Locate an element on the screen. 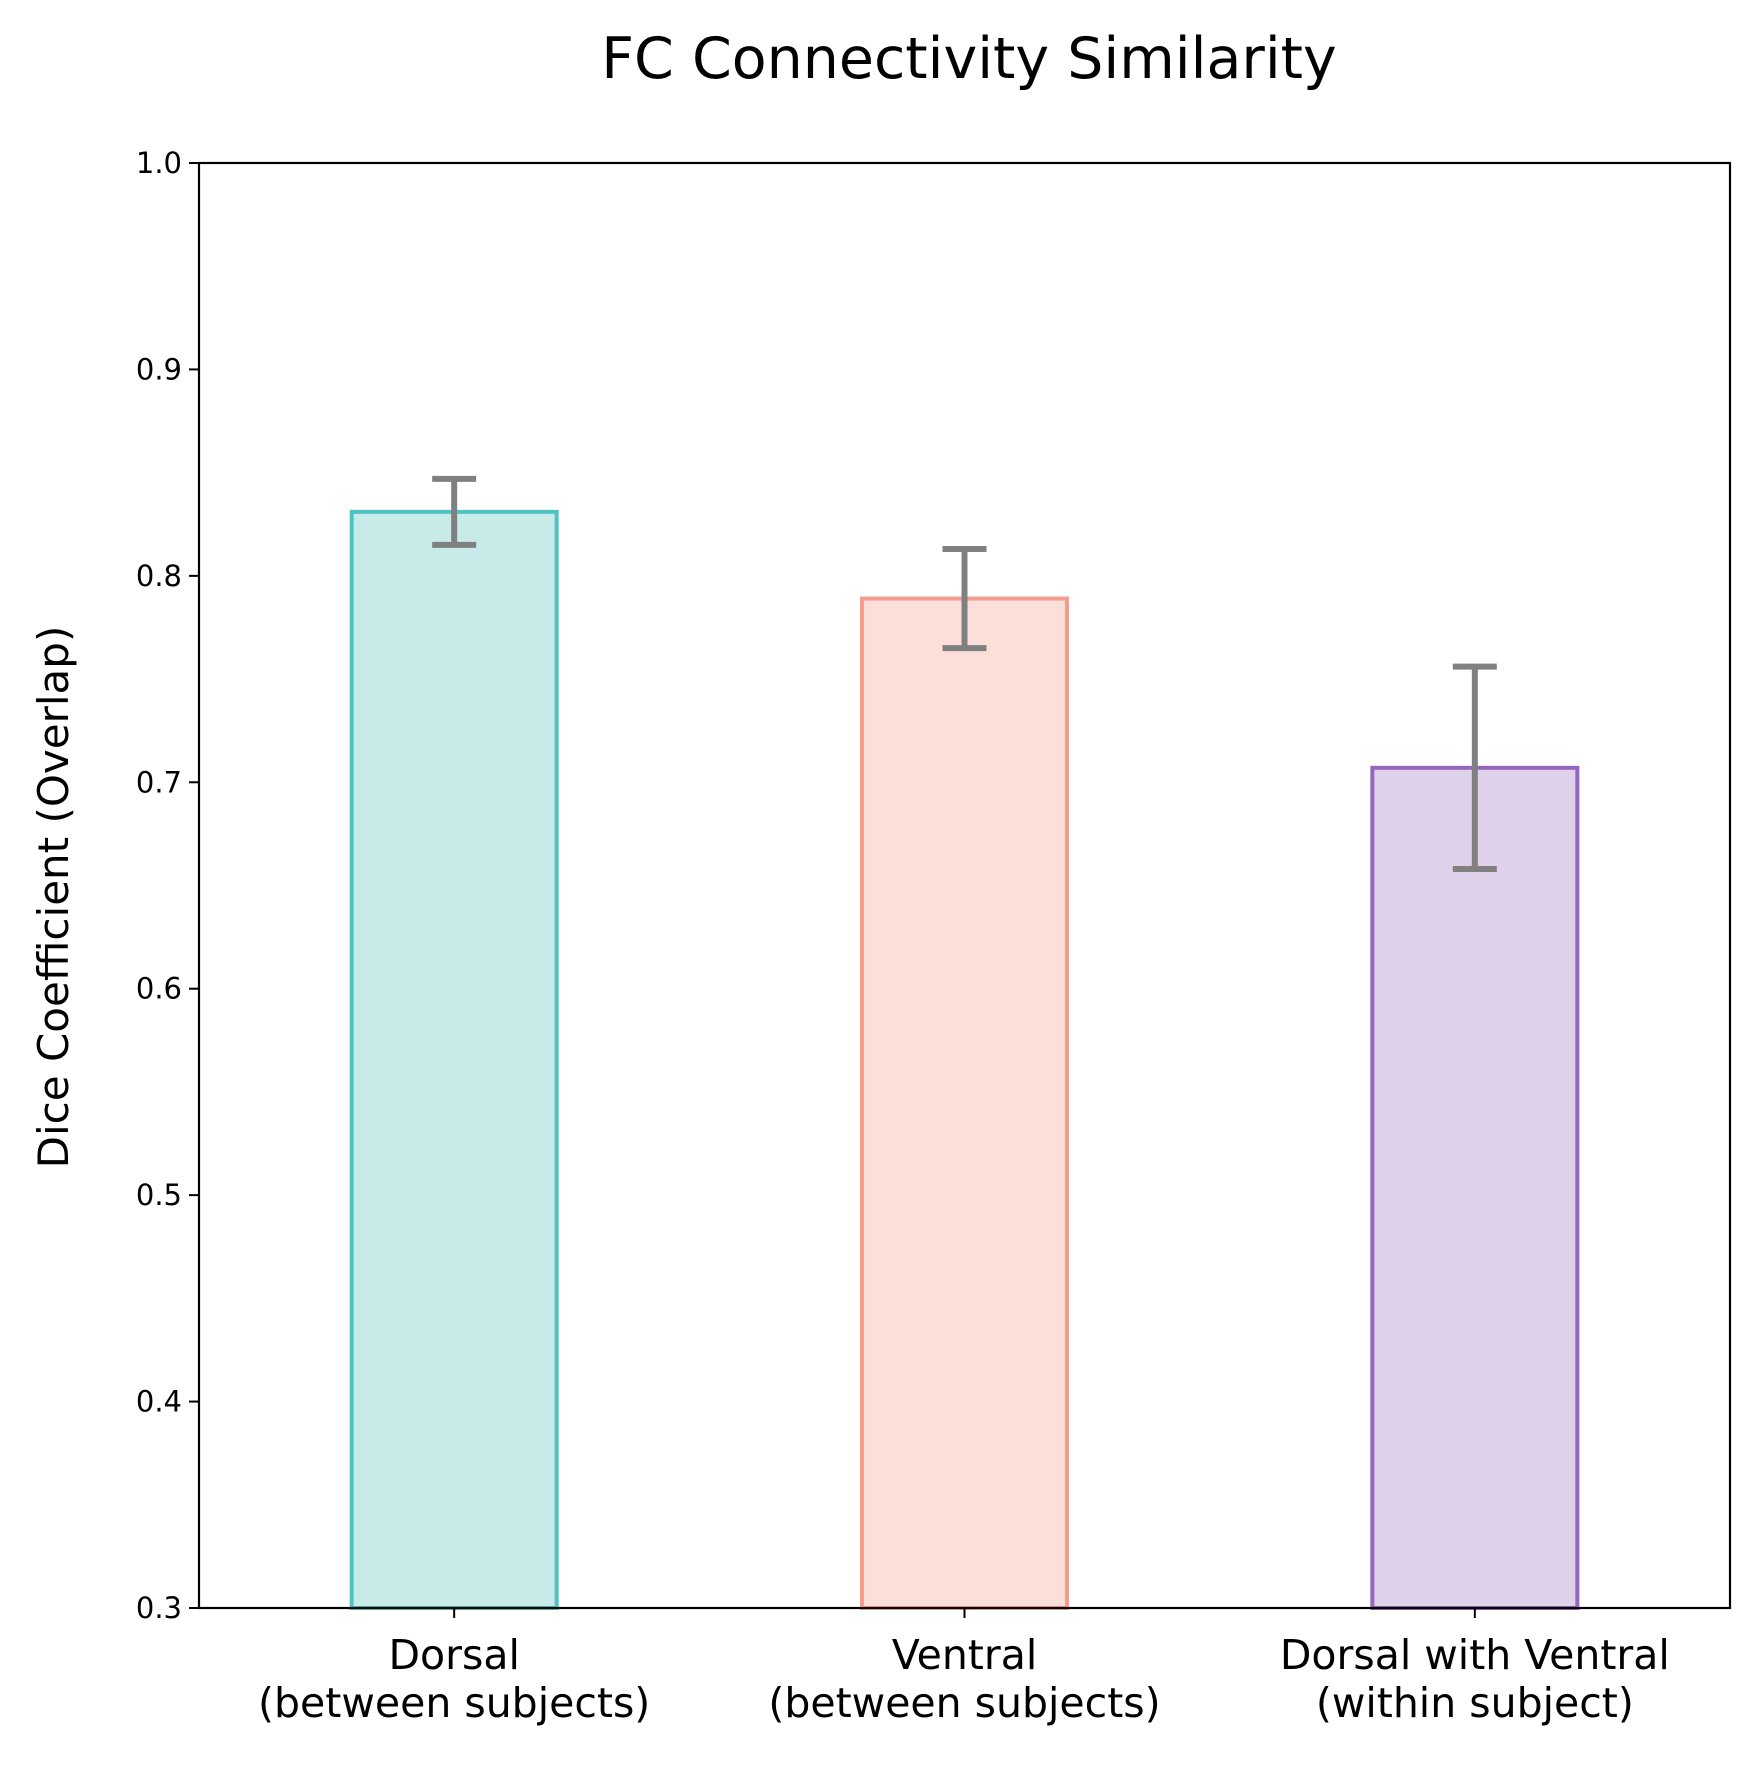 Image resolution: width=1763 pixels, height=1772 pixels. chart-title: FC Connectivity Similarity is located at coordinates (969, 59).